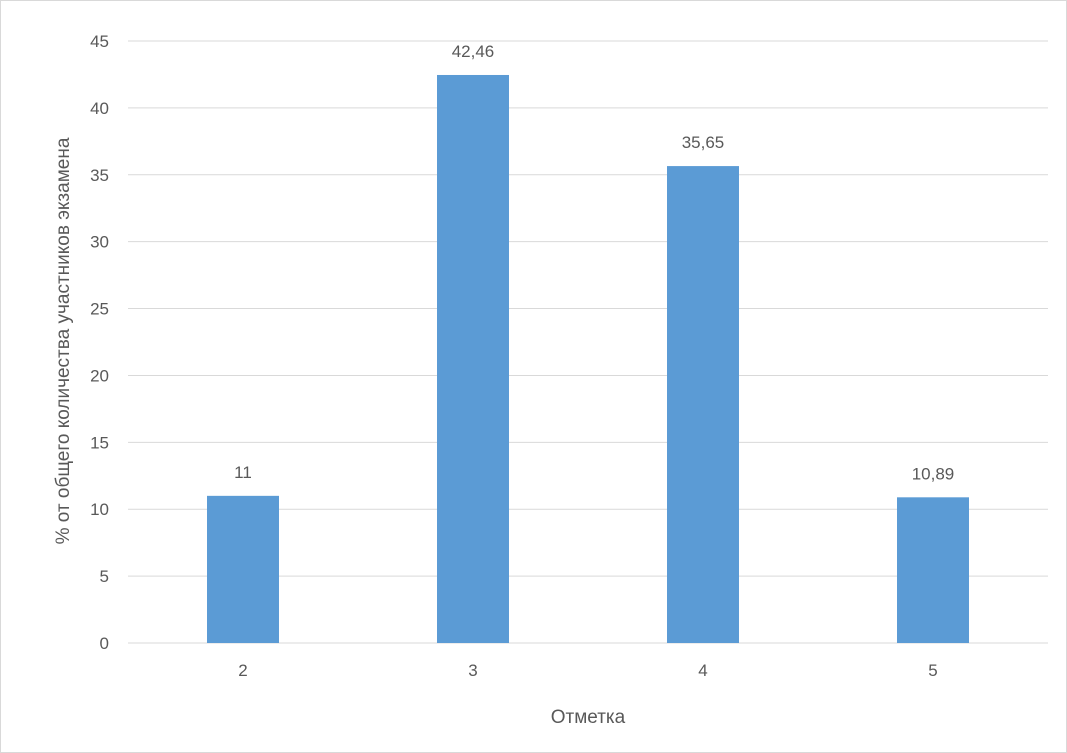 The height and width of the screenshot is (753, 1067). Describe the element at coordinates (703, 142) in the screenshot. I see `data-label-4: 35,65` at that location.